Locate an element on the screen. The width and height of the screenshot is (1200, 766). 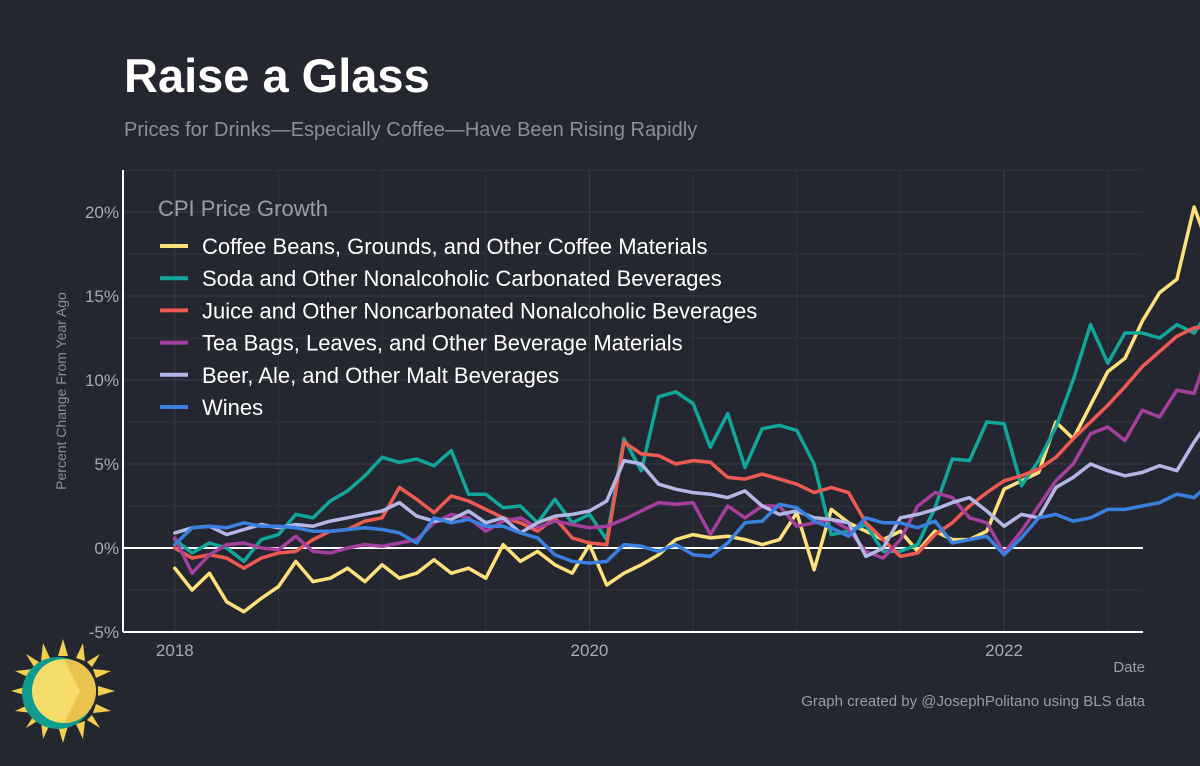
x-tick-label: 2018 is located at coordinates (175, 650).